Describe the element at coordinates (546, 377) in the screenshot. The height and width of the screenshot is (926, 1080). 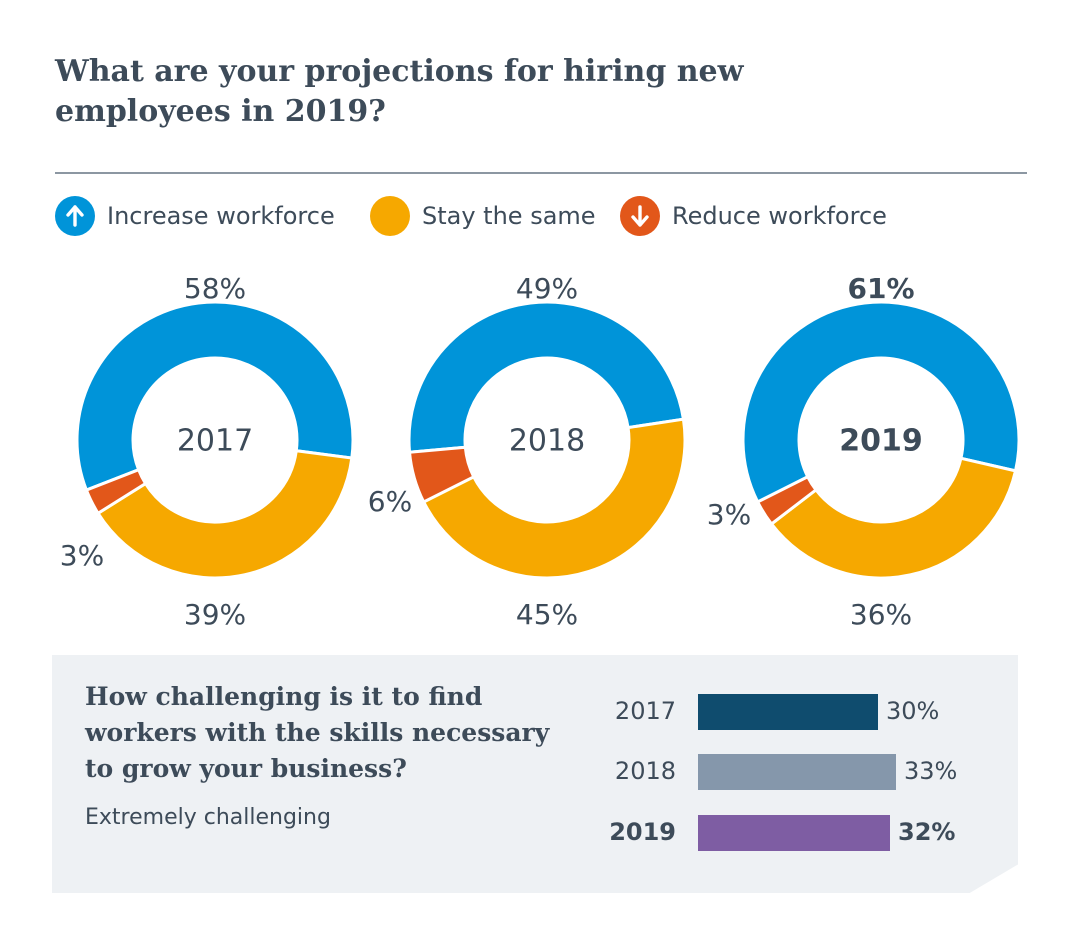
I see `donut-segment-2018-increase-workforce` at that location.